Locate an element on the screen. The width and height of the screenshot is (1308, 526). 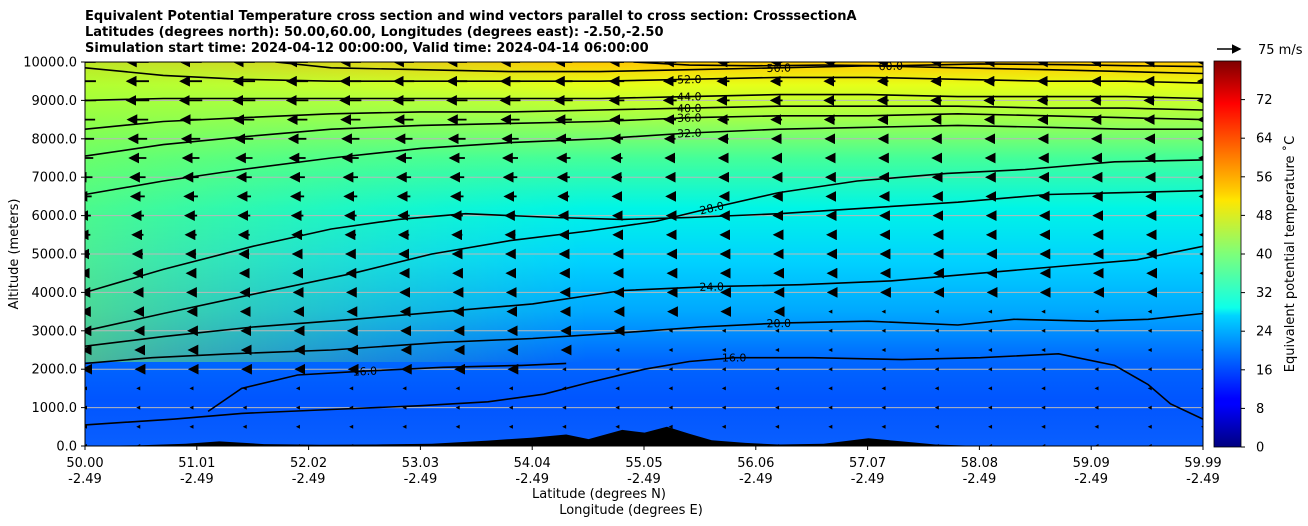
colorbar-tick-label: 0 is located at coordinates (1260, 448).